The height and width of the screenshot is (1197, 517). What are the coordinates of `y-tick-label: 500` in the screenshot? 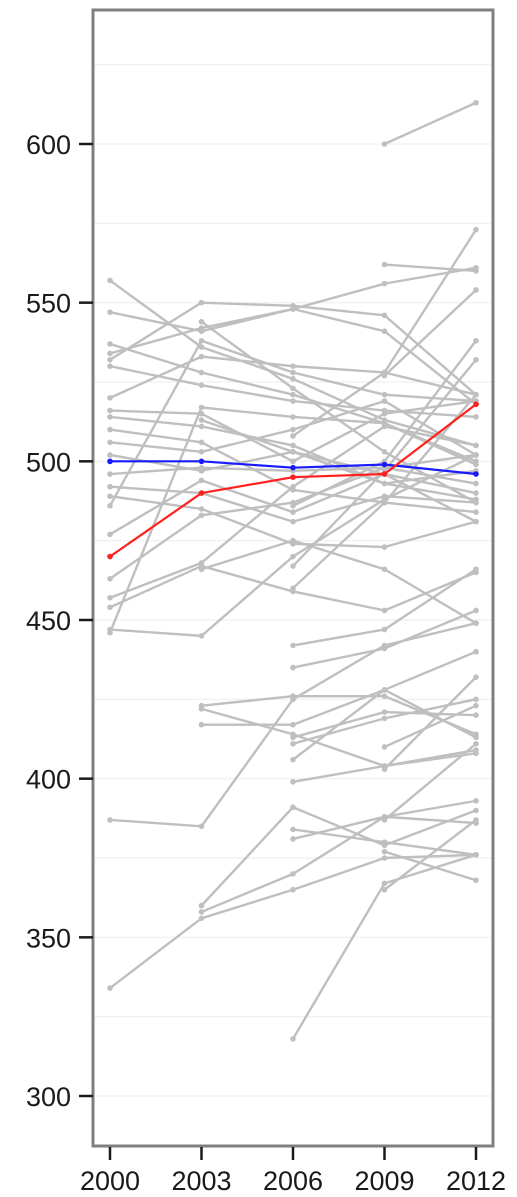 It's located at (48, 462).